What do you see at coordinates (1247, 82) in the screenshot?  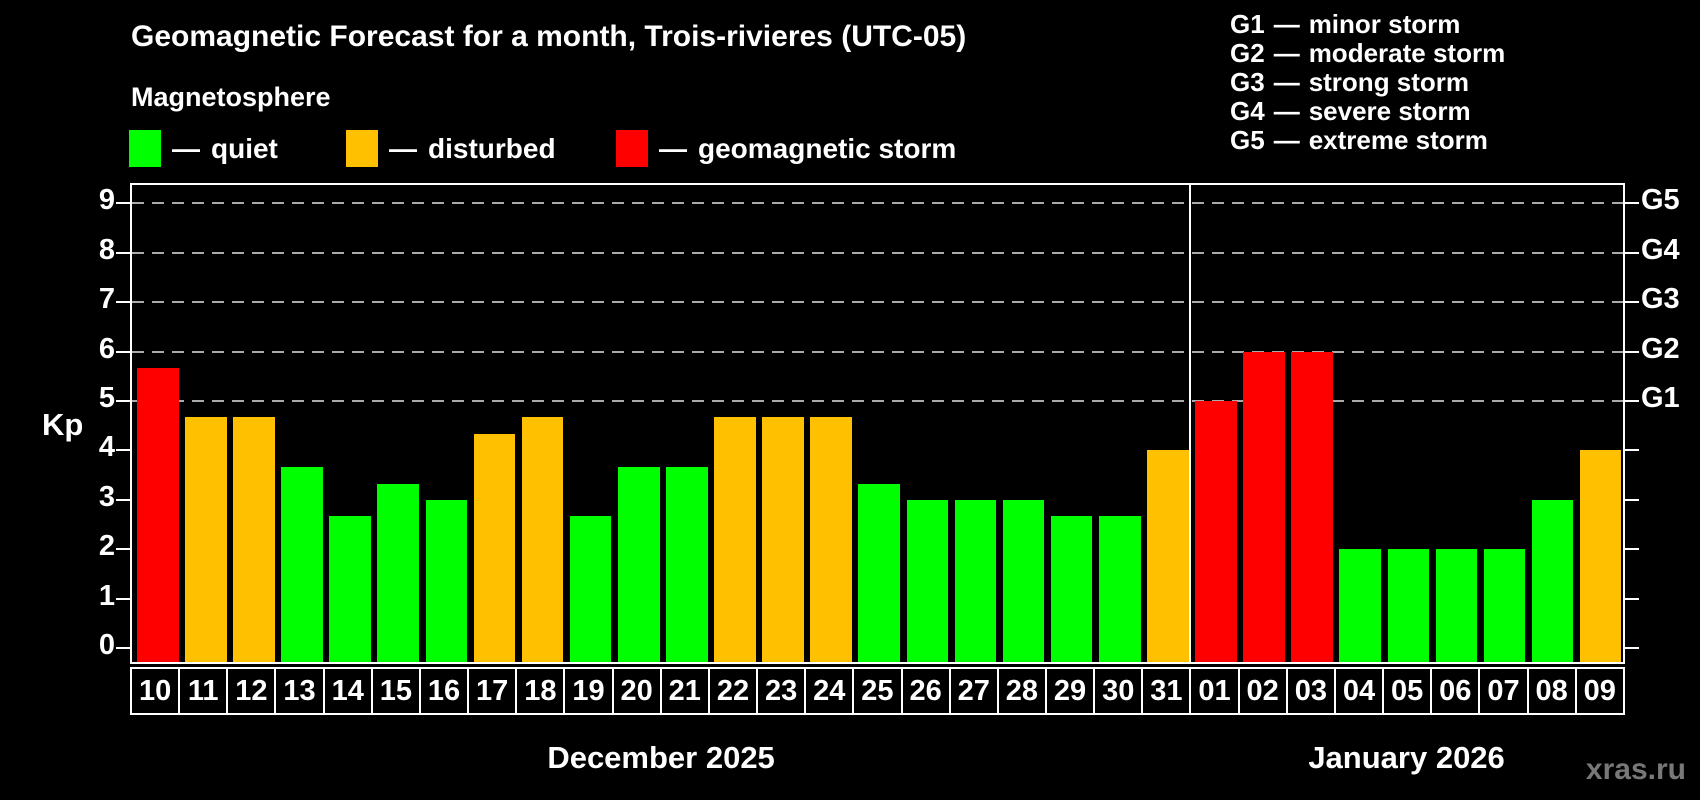 I see `g3-code: G3` at bounding box center [1247, 82].